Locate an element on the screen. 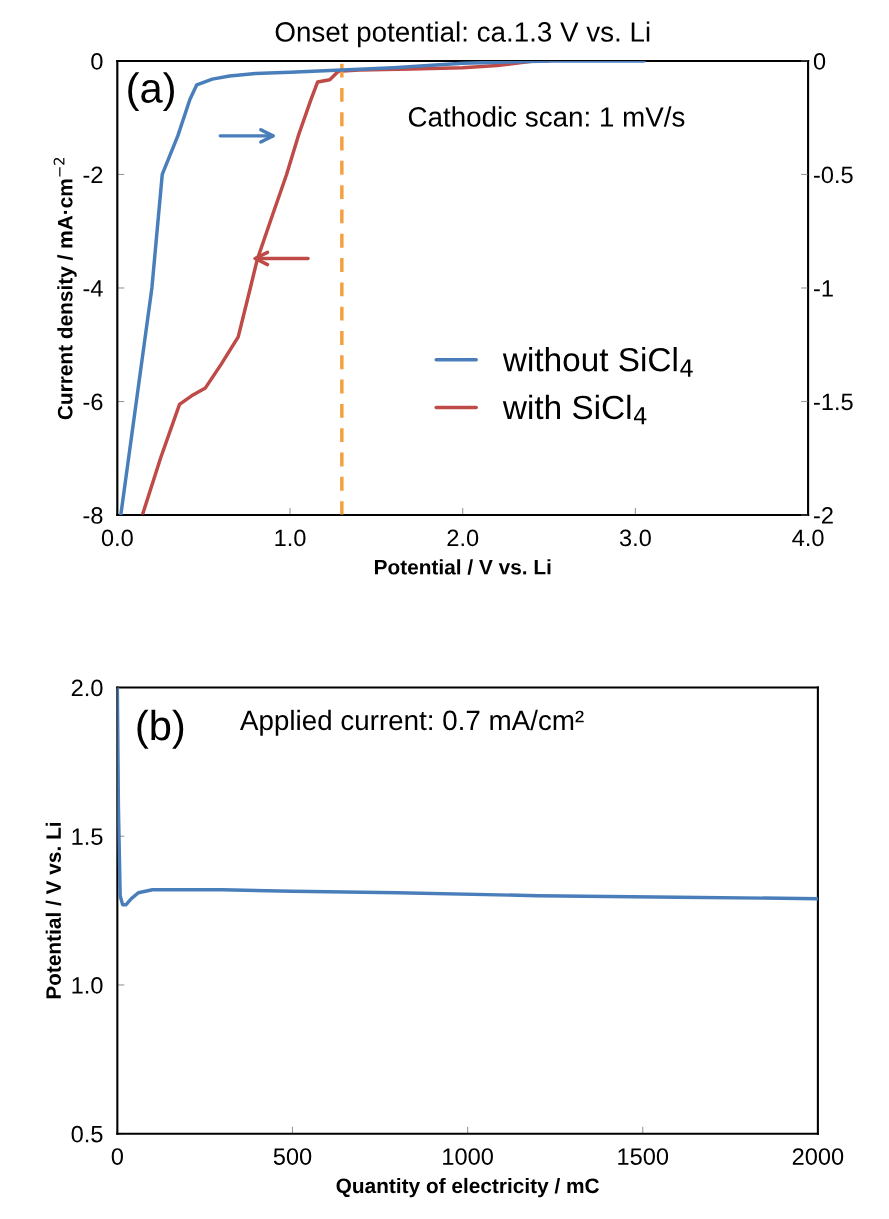 This screenshot has height=1219, width=889. x-tick-label: 2.0 is located at coordinates (463, 538).